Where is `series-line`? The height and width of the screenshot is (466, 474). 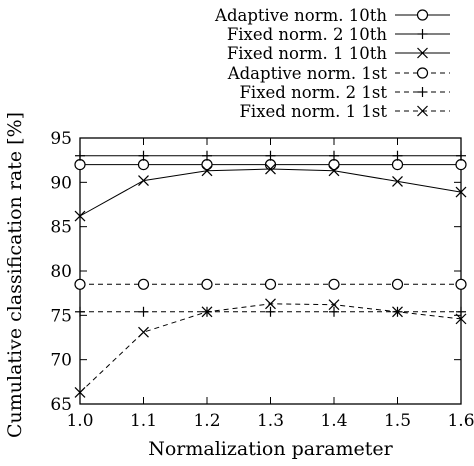 series-line is located at coordinates (270, 192).